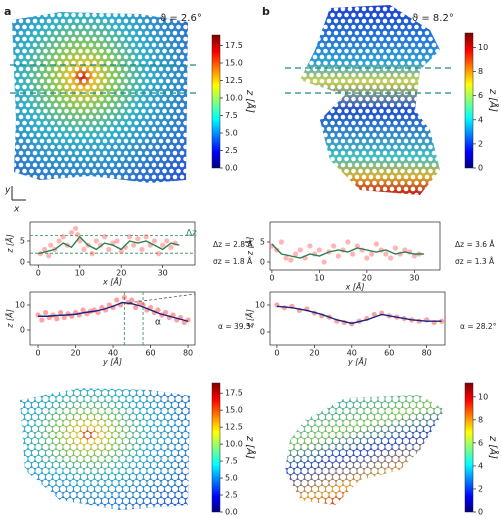  What do you see at coordinates (231, 115) in the screenshot?
I see `colorbar-tick-label: 7.5` at bounding box center [231, 115].